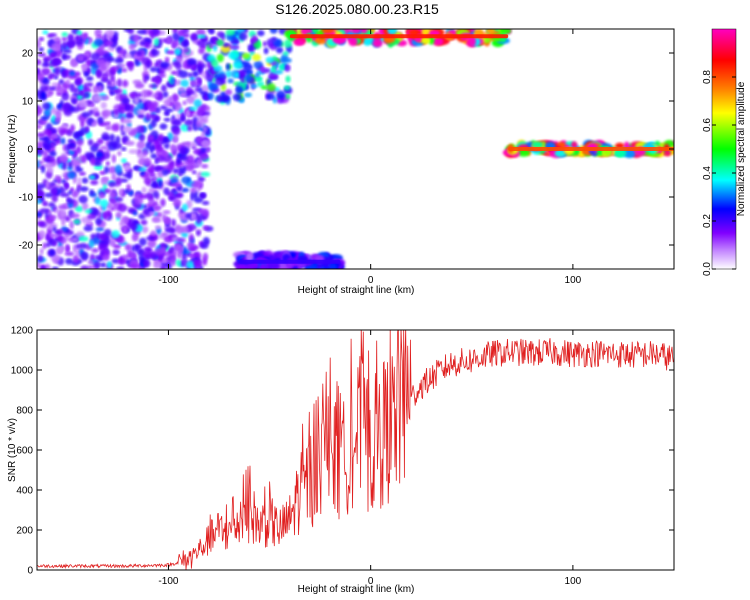 The image size is (750, 600). Describe the element at coordinates (356, 589) in the screenshot. I see `snr-x-label: Height of straight line (km)` at that location.